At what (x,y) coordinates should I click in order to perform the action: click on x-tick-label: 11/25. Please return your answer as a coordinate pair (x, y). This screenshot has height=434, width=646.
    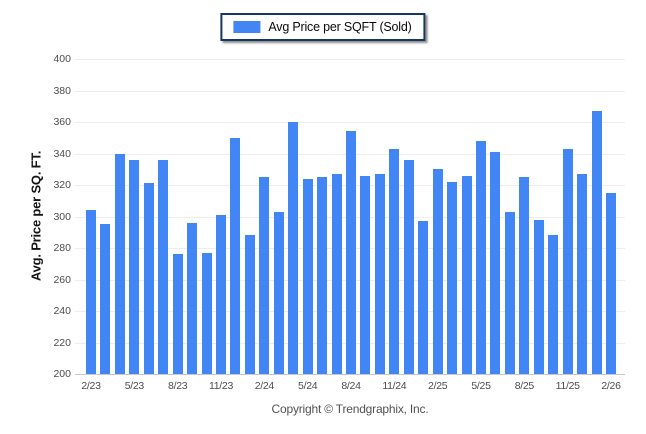
    Looking at the image, I should click on (567, 386).